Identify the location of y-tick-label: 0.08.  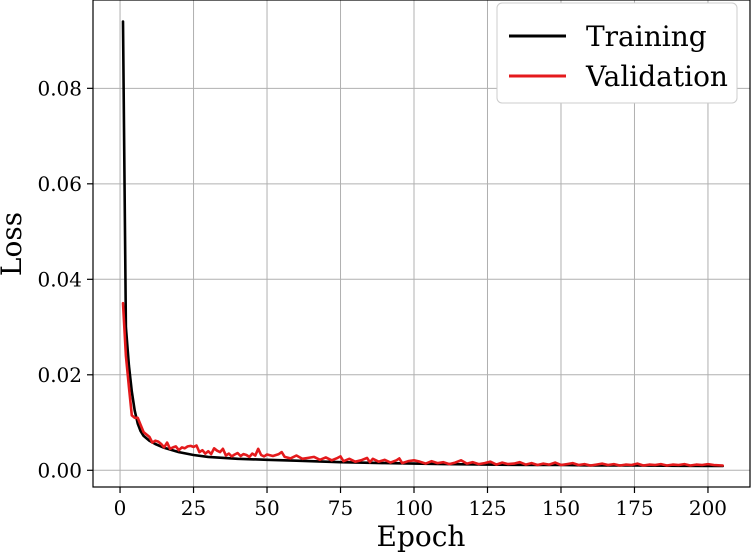
(59, 88).